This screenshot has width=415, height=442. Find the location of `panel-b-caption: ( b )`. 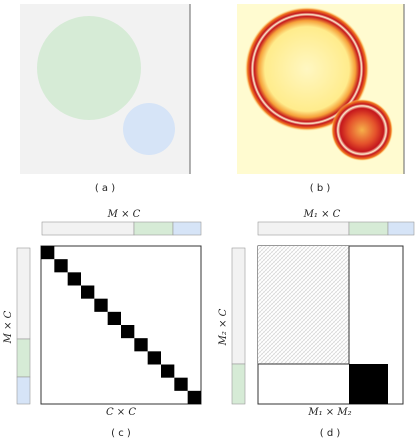

panel-b-caption: ( b ) is located at coordinates (320, 188).